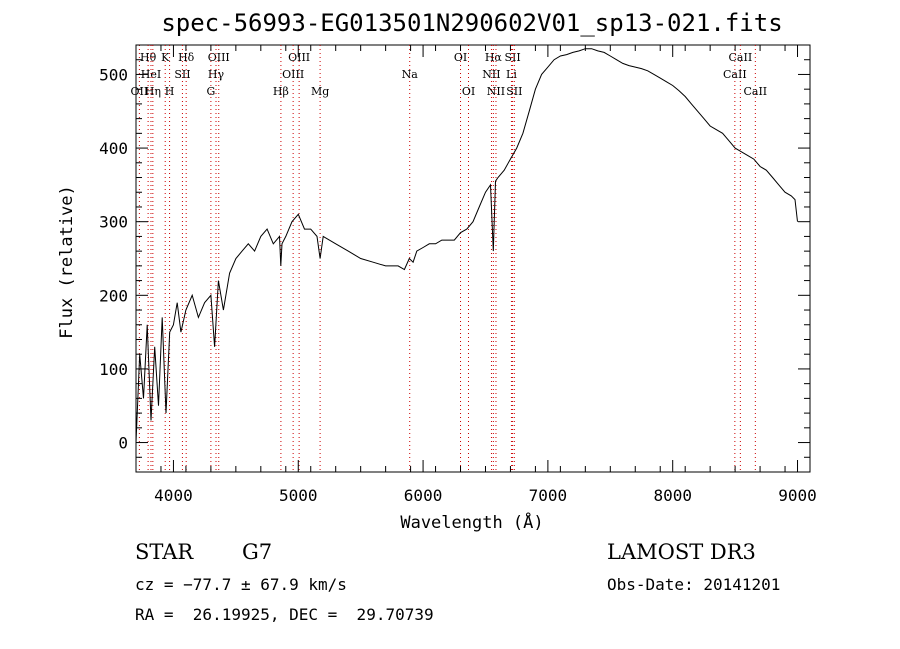 This screenshot has width=900, height=649. What do you see at coordinates (494, 57) in the screenshot?
I see `emission-line-label: Hα` at bounding box center [494, 57].